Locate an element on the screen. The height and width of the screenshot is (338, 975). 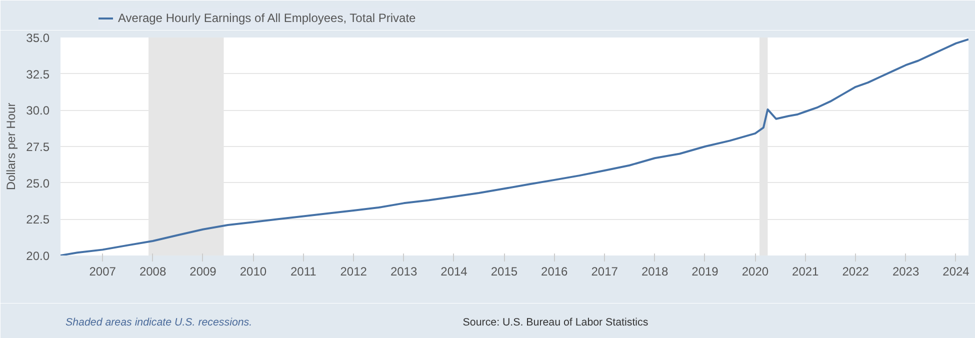
x-tick-label: 2011 is located at coordinates (303, 271).